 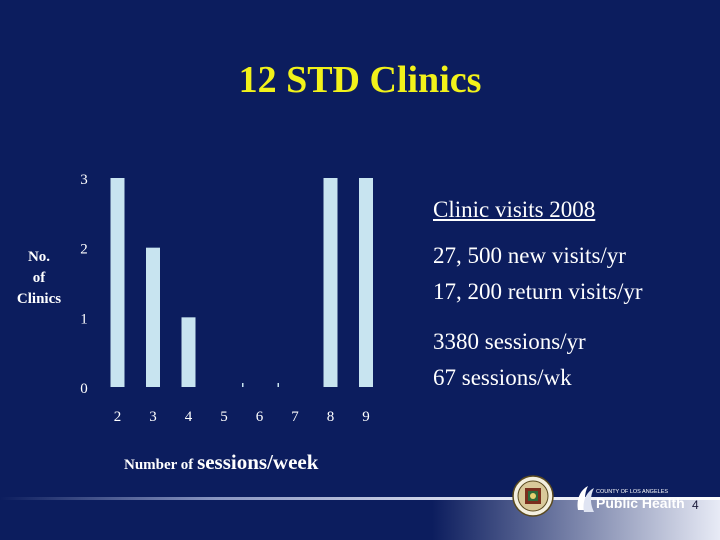 I want to click on slide-title: 12 STD Clinics, so click(x=360, y=80).